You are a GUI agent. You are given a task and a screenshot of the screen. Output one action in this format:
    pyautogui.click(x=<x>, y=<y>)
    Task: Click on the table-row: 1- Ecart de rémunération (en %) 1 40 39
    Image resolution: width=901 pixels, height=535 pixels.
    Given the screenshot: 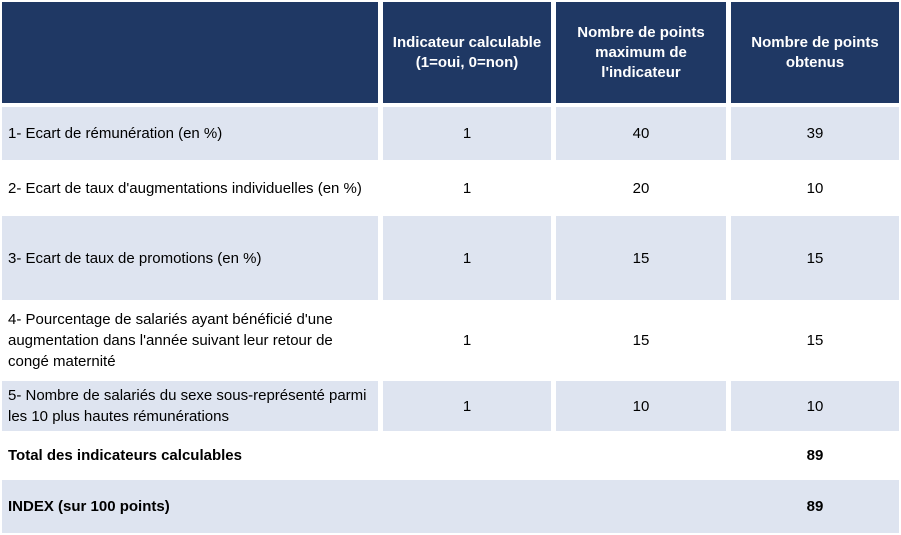 What is the action you would take?
    pyautogui.click(x=450, y=133)
    